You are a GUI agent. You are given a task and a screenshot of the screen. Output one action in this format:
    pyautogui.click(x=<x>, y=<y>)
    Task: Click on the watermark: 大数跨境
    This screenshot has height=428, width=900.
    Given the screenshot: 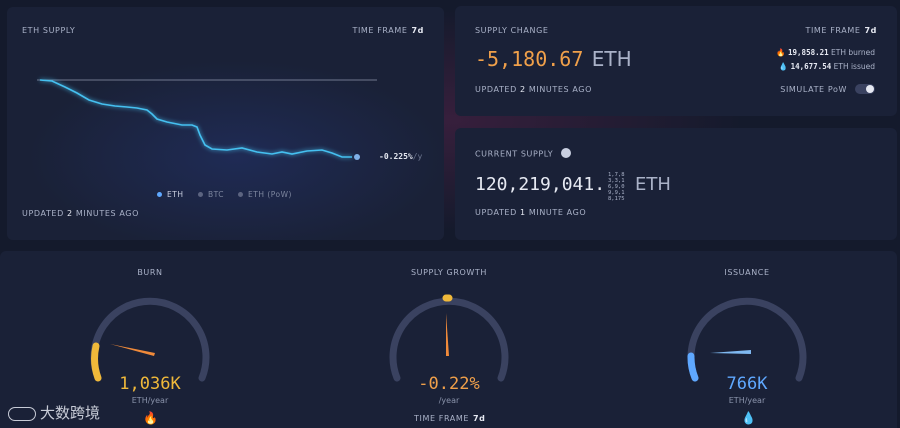 What is the action you would take?
    pyautogui.click(x=54, y=412)
    